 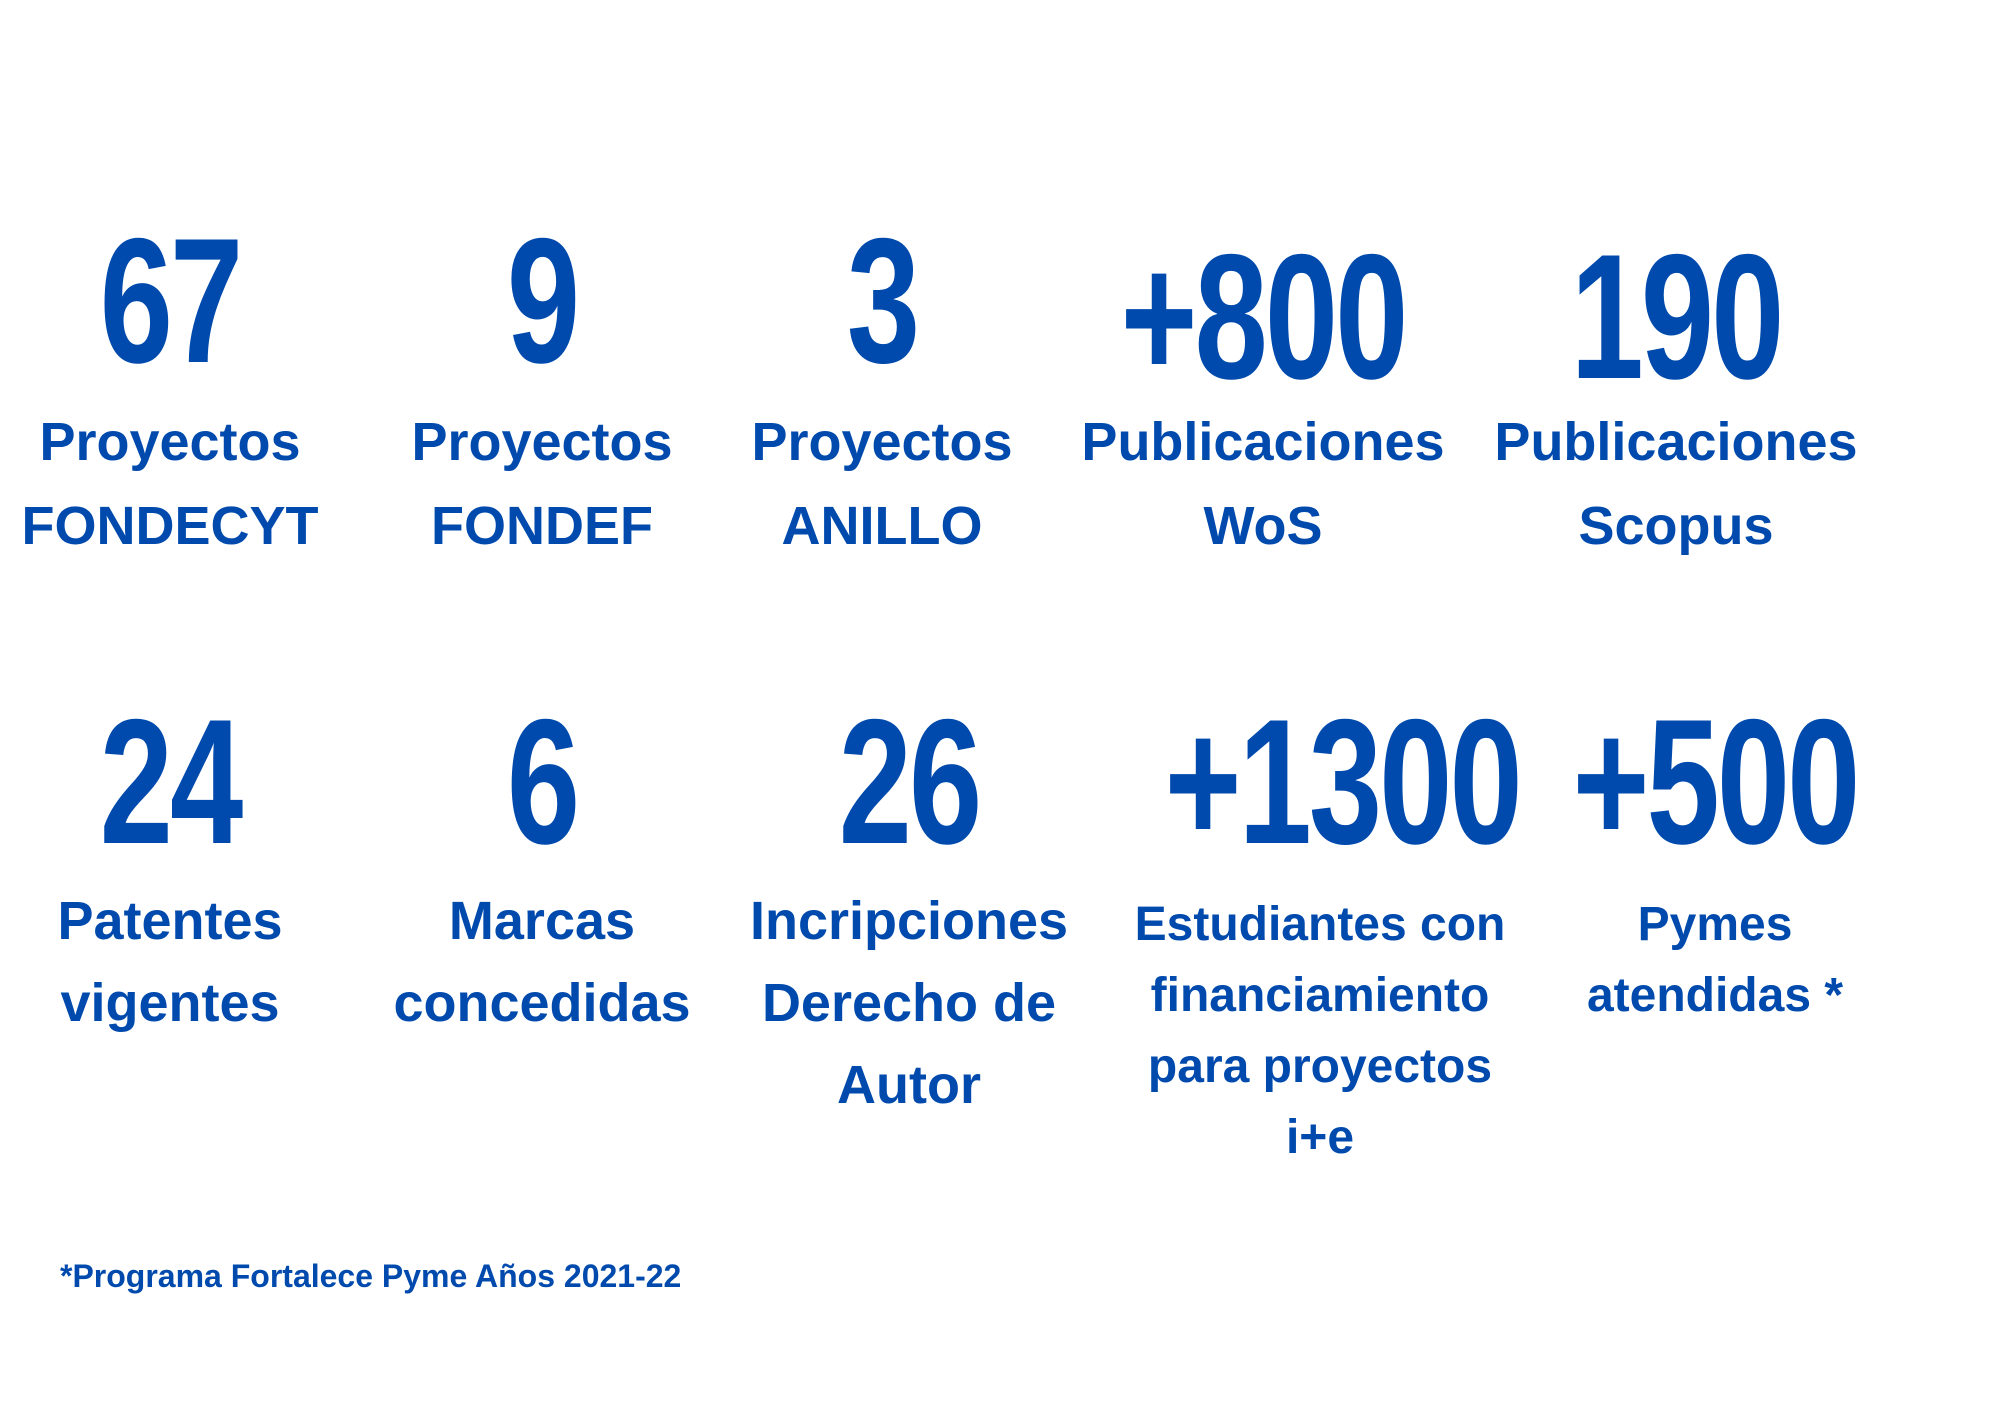 I want to click on stat-value: 26, so click(x=910, y=781).